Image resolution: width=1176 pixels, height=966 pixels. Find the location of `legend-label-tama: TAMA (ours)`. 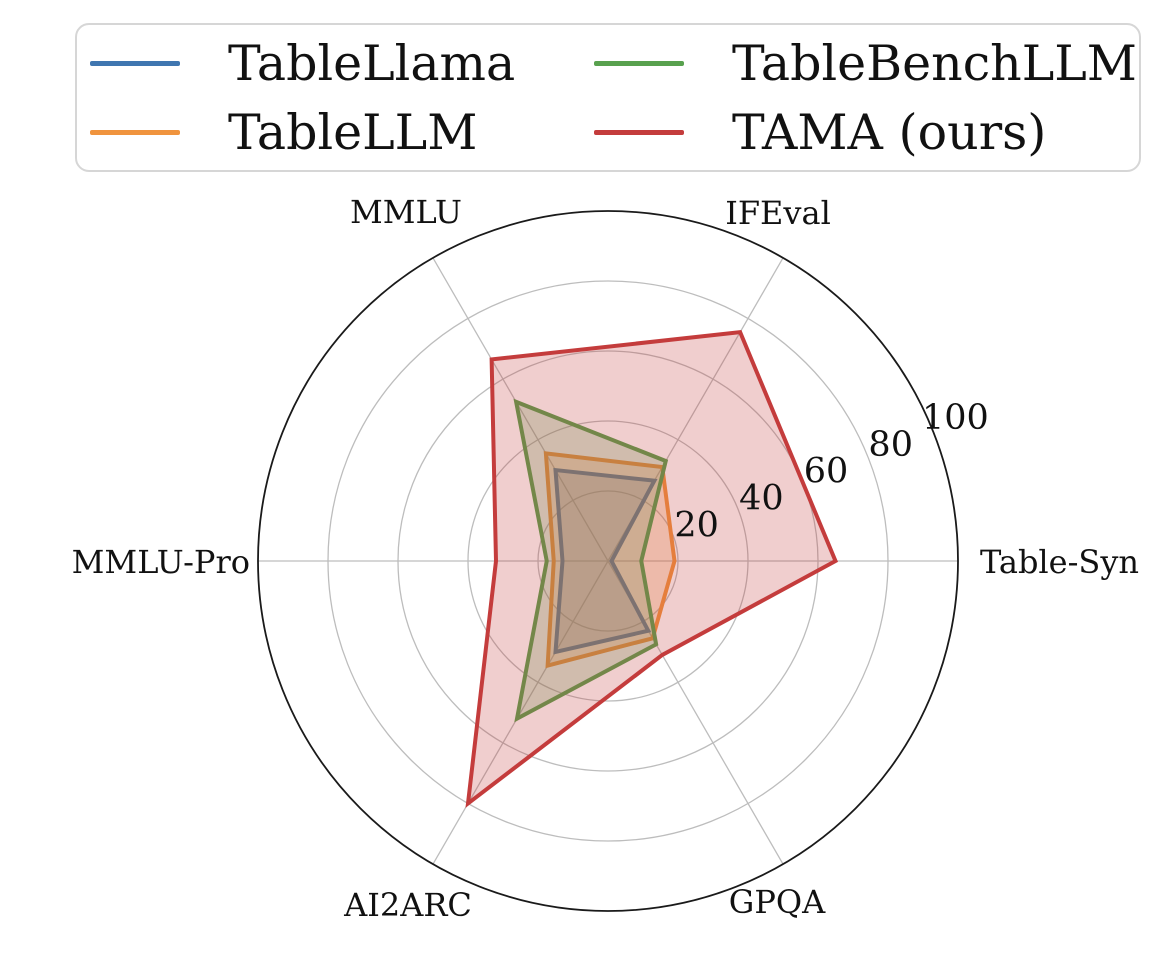

legend-label-tama: TAMA (ours) is located at coordinates (889, 132).